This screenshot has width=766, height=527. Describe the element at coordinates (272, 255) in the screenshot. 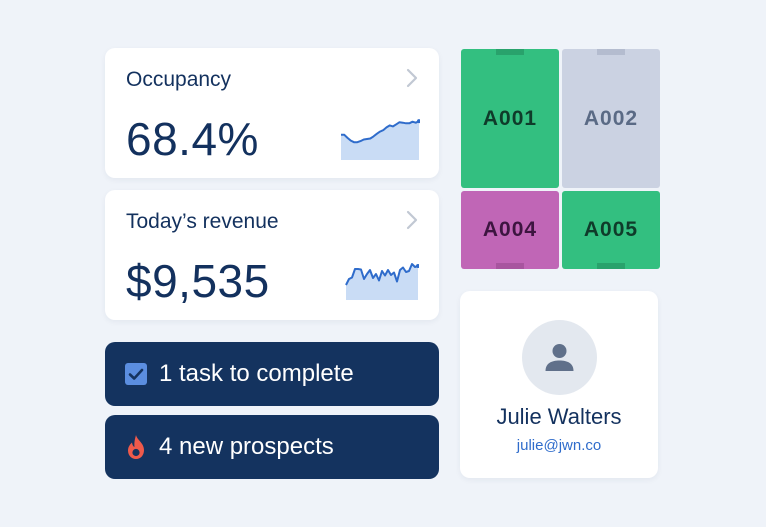

I see `revenue-card: Today’s revenue $9,535` at that location.